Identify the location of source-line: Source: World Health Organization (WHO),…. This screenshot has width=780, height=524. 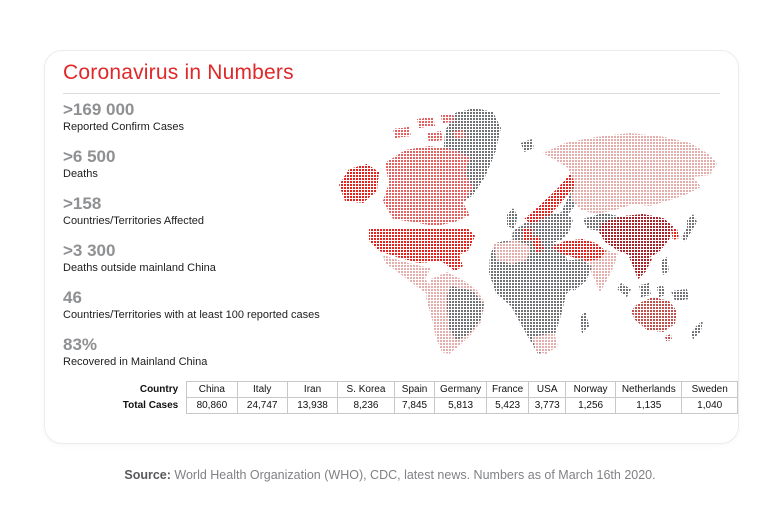
(390, 475).